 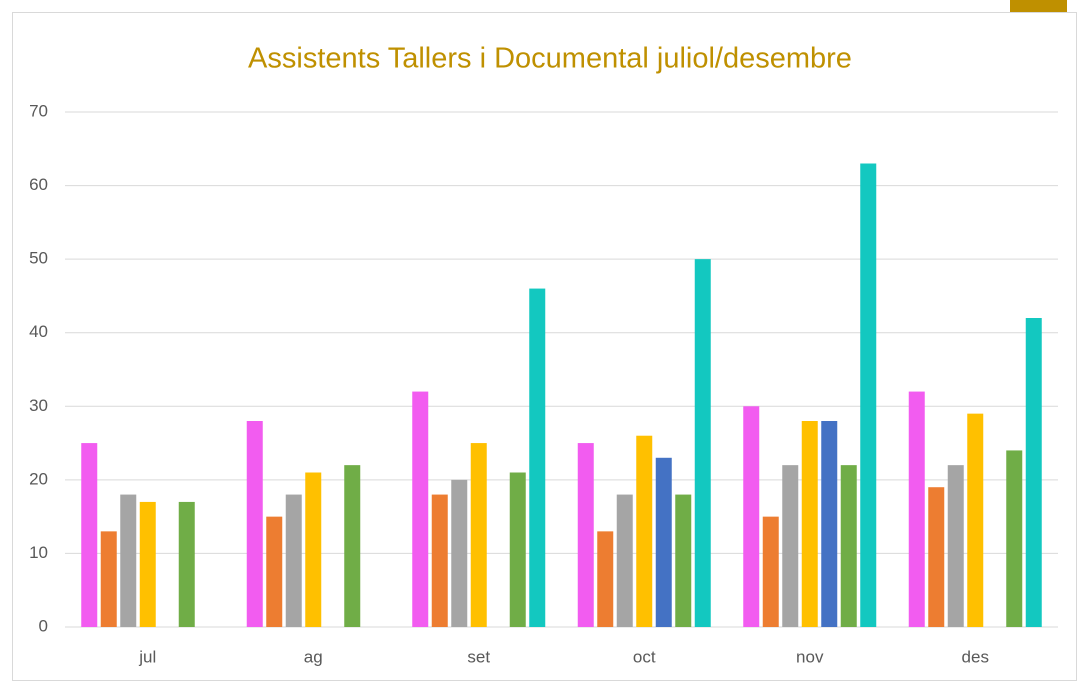 What do you see at coordinates (313, 656) in the screenshot?
I see `x-tick-label: ag` at bounding box center [313, 656].